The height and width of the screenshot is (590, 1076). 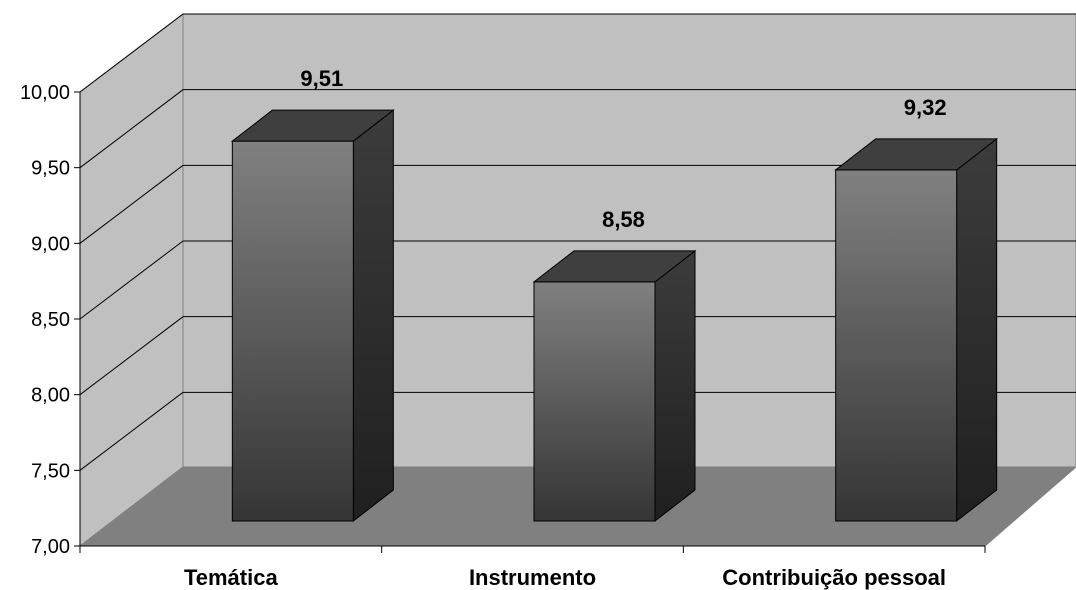 What do you see at coordinates (50, 396) in the screenshot?
I see `y-tick-label: 8,00` at bounding box center [50, 396].